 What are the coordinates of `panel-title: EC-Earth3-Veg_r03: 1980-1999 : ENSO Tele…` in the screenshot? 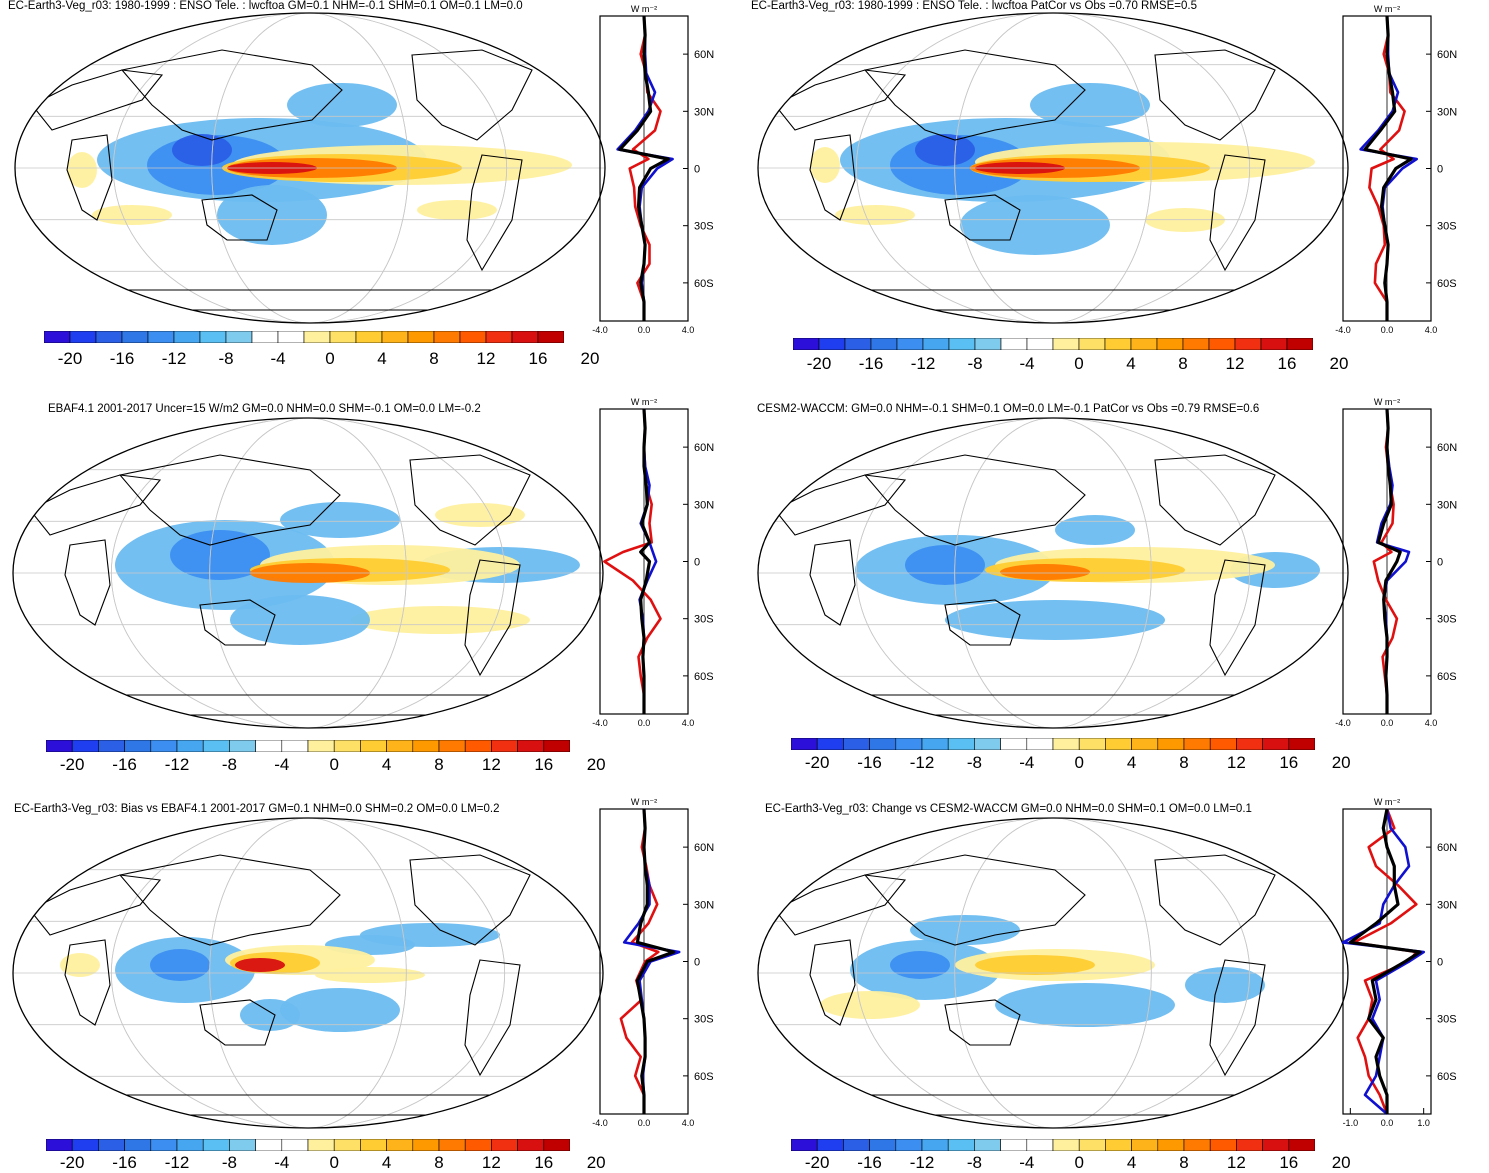 It's located at (265, 6).